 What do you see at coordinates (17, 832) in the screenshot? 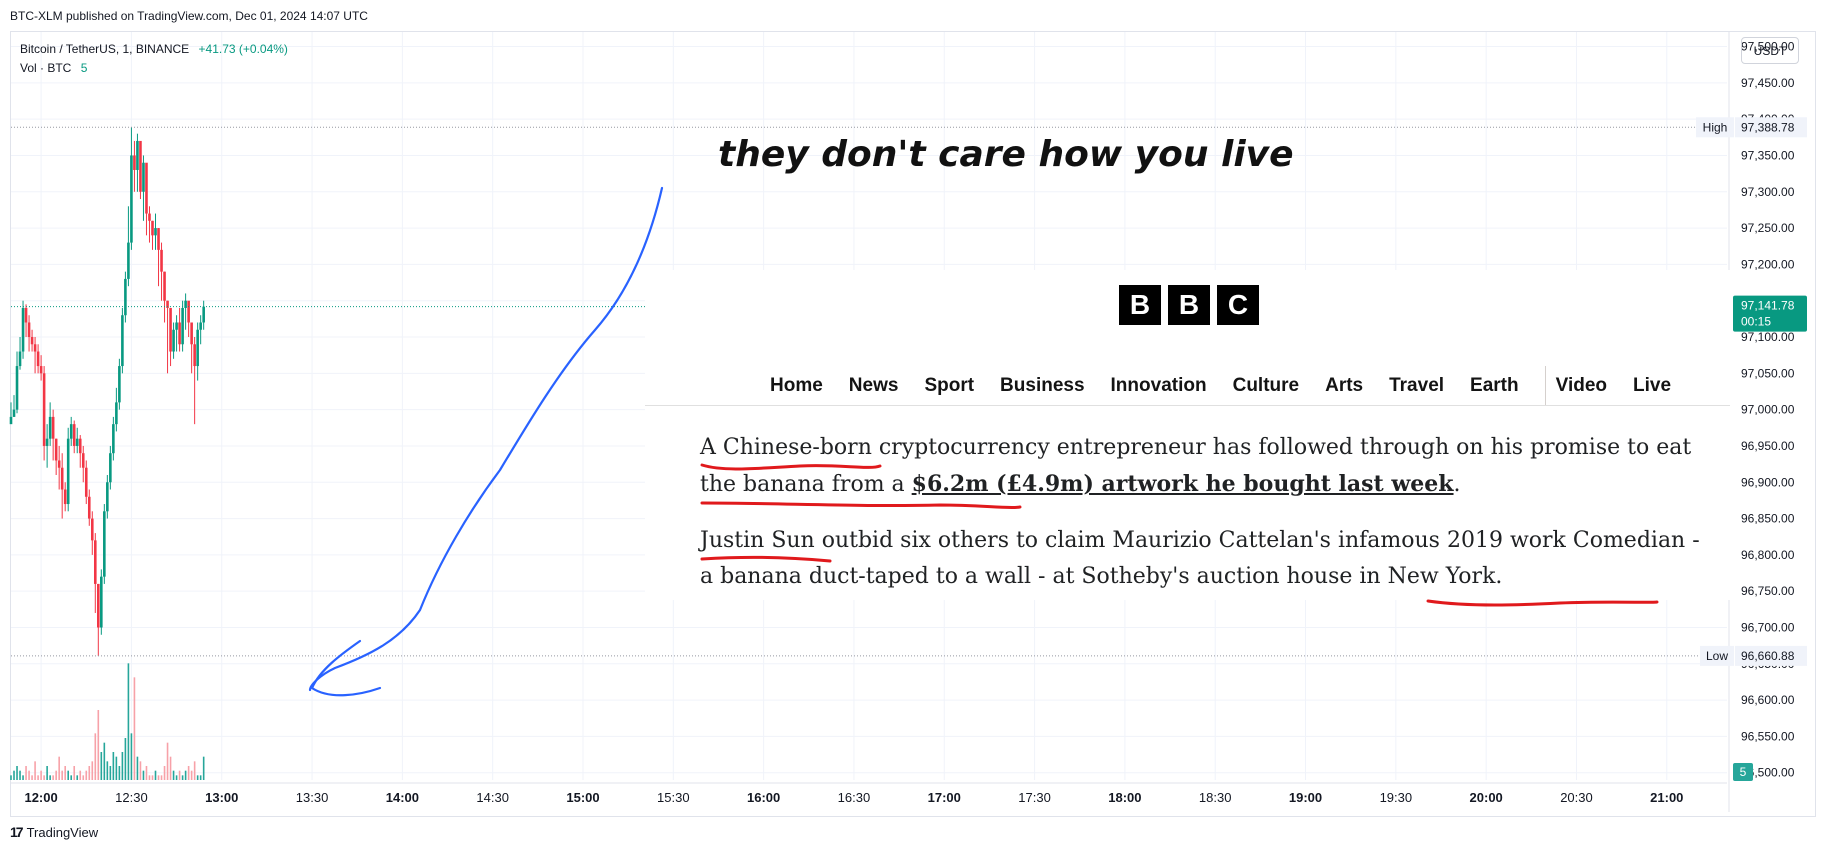
I see `tradingview-logo-icon: 17` at bounding box center [17, 832].